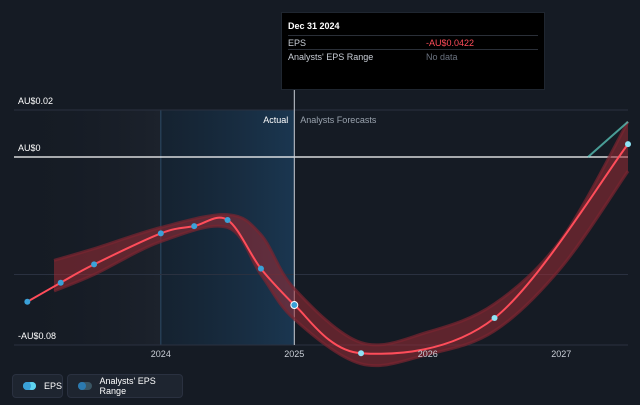 Image resolution: width=640 pixels, height=405 pixels. I want to click on tooltip-range-value: No data, so click(442, 57).